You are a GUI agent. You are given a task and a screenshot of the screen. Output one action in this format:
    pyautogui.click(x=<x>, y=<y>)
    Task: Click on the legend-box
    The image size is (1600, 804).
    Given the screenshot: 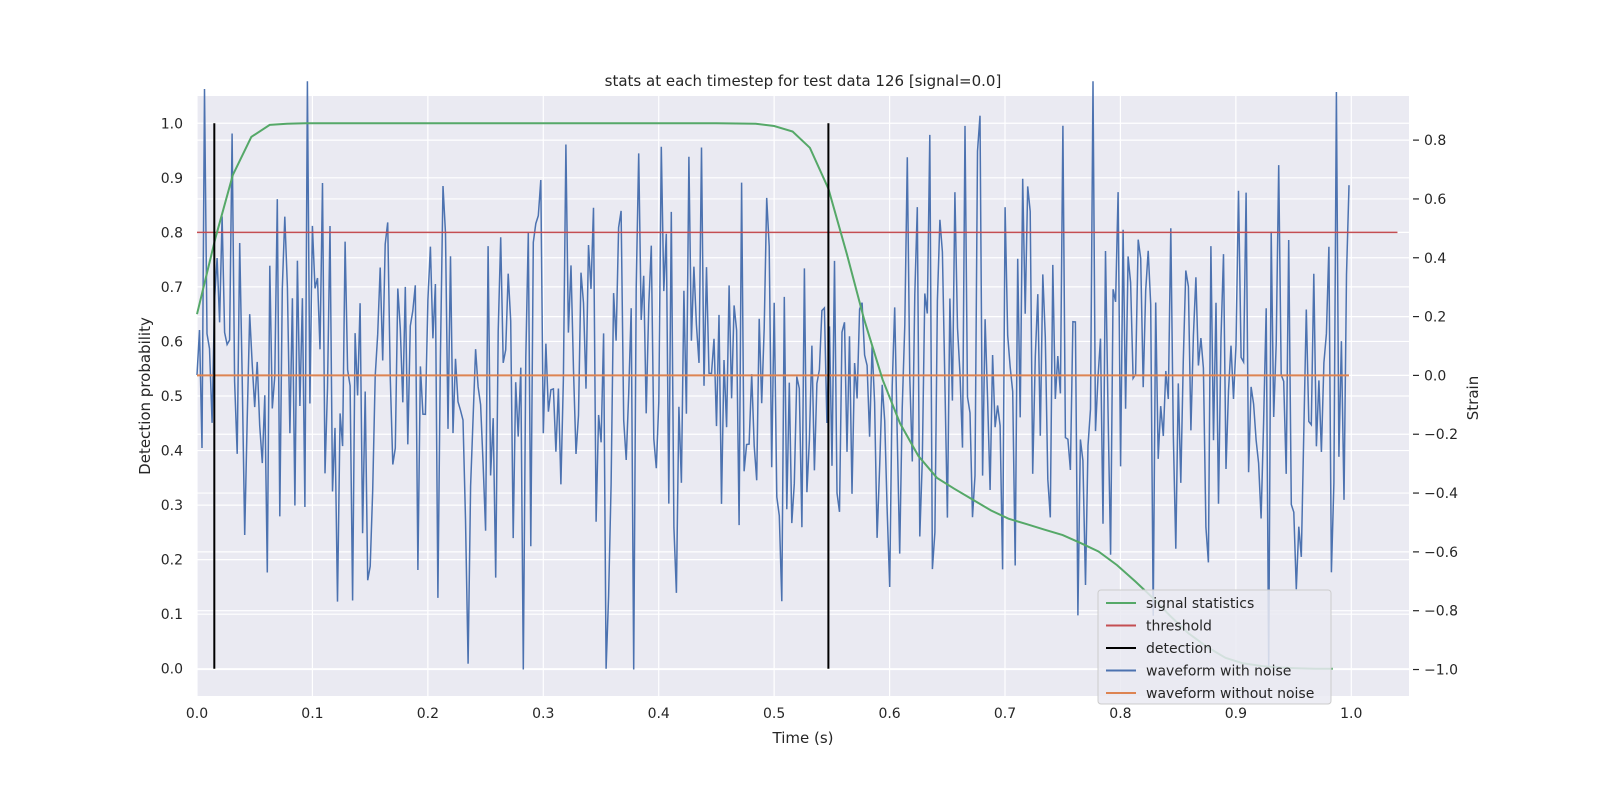 What is the action you would take?
    pyautogui.click(x=1214, y=647)
    